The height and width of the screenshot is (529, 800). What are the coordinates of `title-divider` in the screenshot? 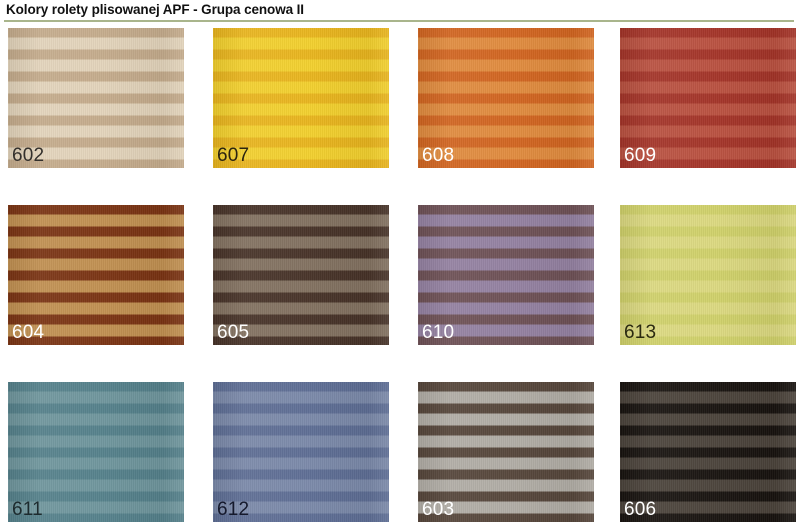 It's located at (399, 21).